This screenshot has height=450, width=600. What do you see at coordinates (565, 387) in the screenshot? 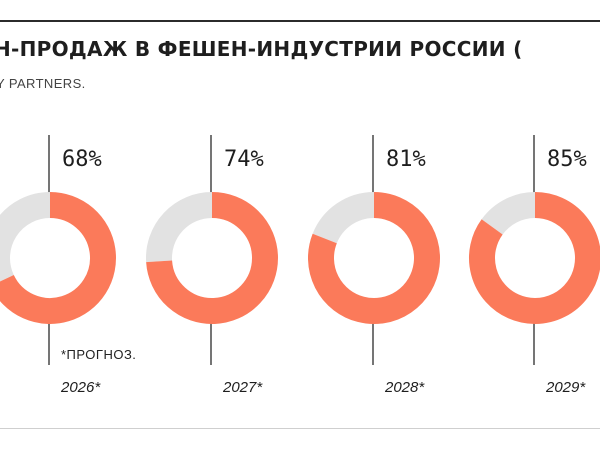
I see `year-label-3: 2029*` at bounding box center [565, 387].